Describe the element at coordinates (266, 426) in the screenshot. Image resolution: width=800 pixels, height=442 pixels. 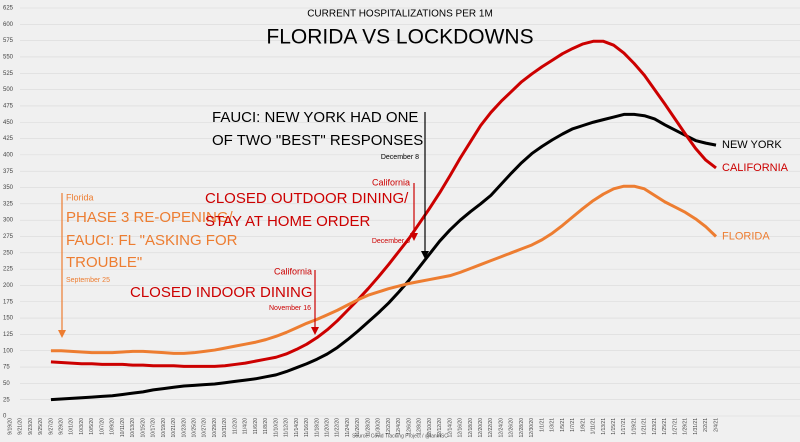
I see `x-tick-label: 11/8/20` at that location.